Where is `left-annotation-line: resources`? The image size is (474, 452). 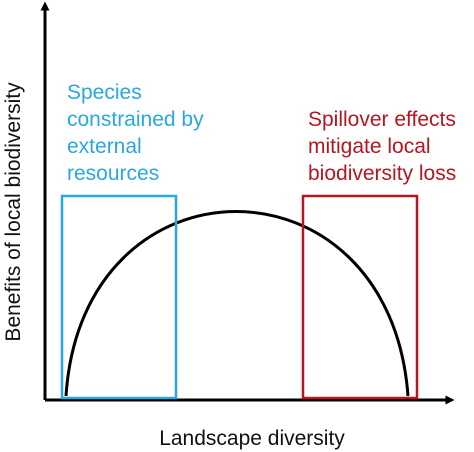
left-annotation-line: resources is located at coordinates (113, 173).